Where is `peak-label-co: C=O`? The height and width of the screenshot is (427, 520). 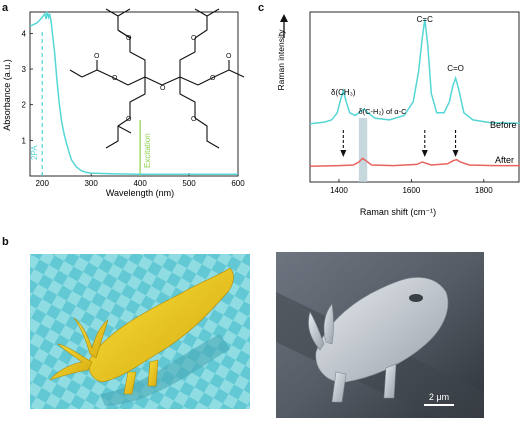
peak-label-co: C=O is located at coordinates (455, 68).